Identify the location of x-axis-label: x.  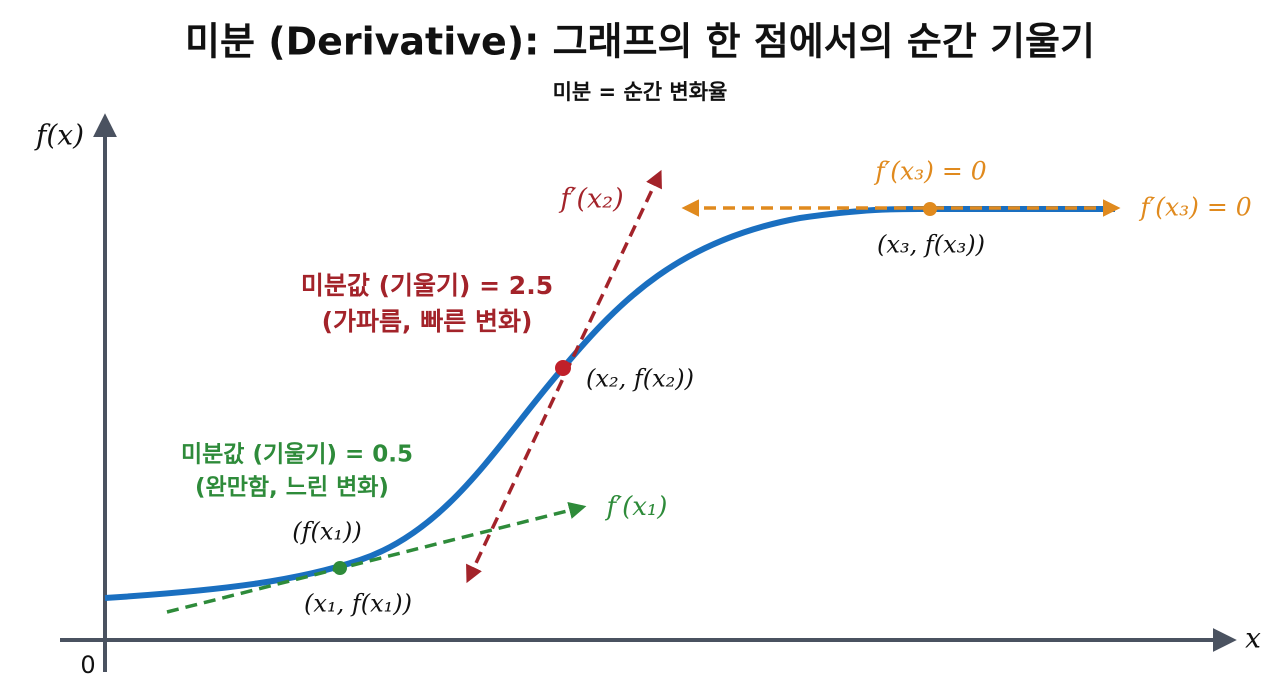
(1253, 638).